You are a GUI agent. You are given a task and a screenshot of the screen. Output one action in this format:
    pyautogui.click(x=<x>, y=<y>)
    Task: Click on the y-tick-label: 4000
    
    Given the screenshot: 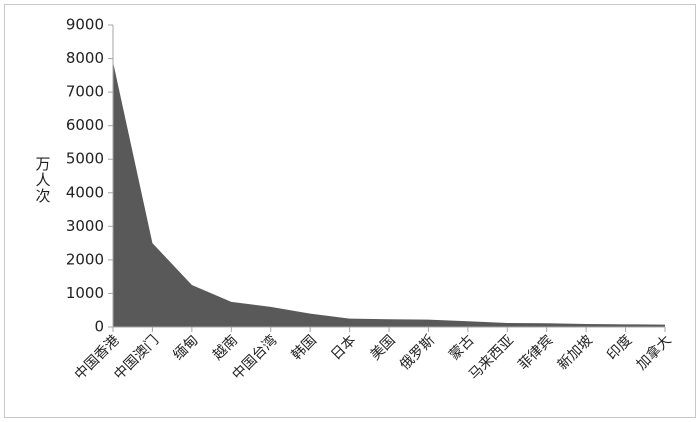 What is the action you would take?
    pyautogui.click(x=85, y=192)
    